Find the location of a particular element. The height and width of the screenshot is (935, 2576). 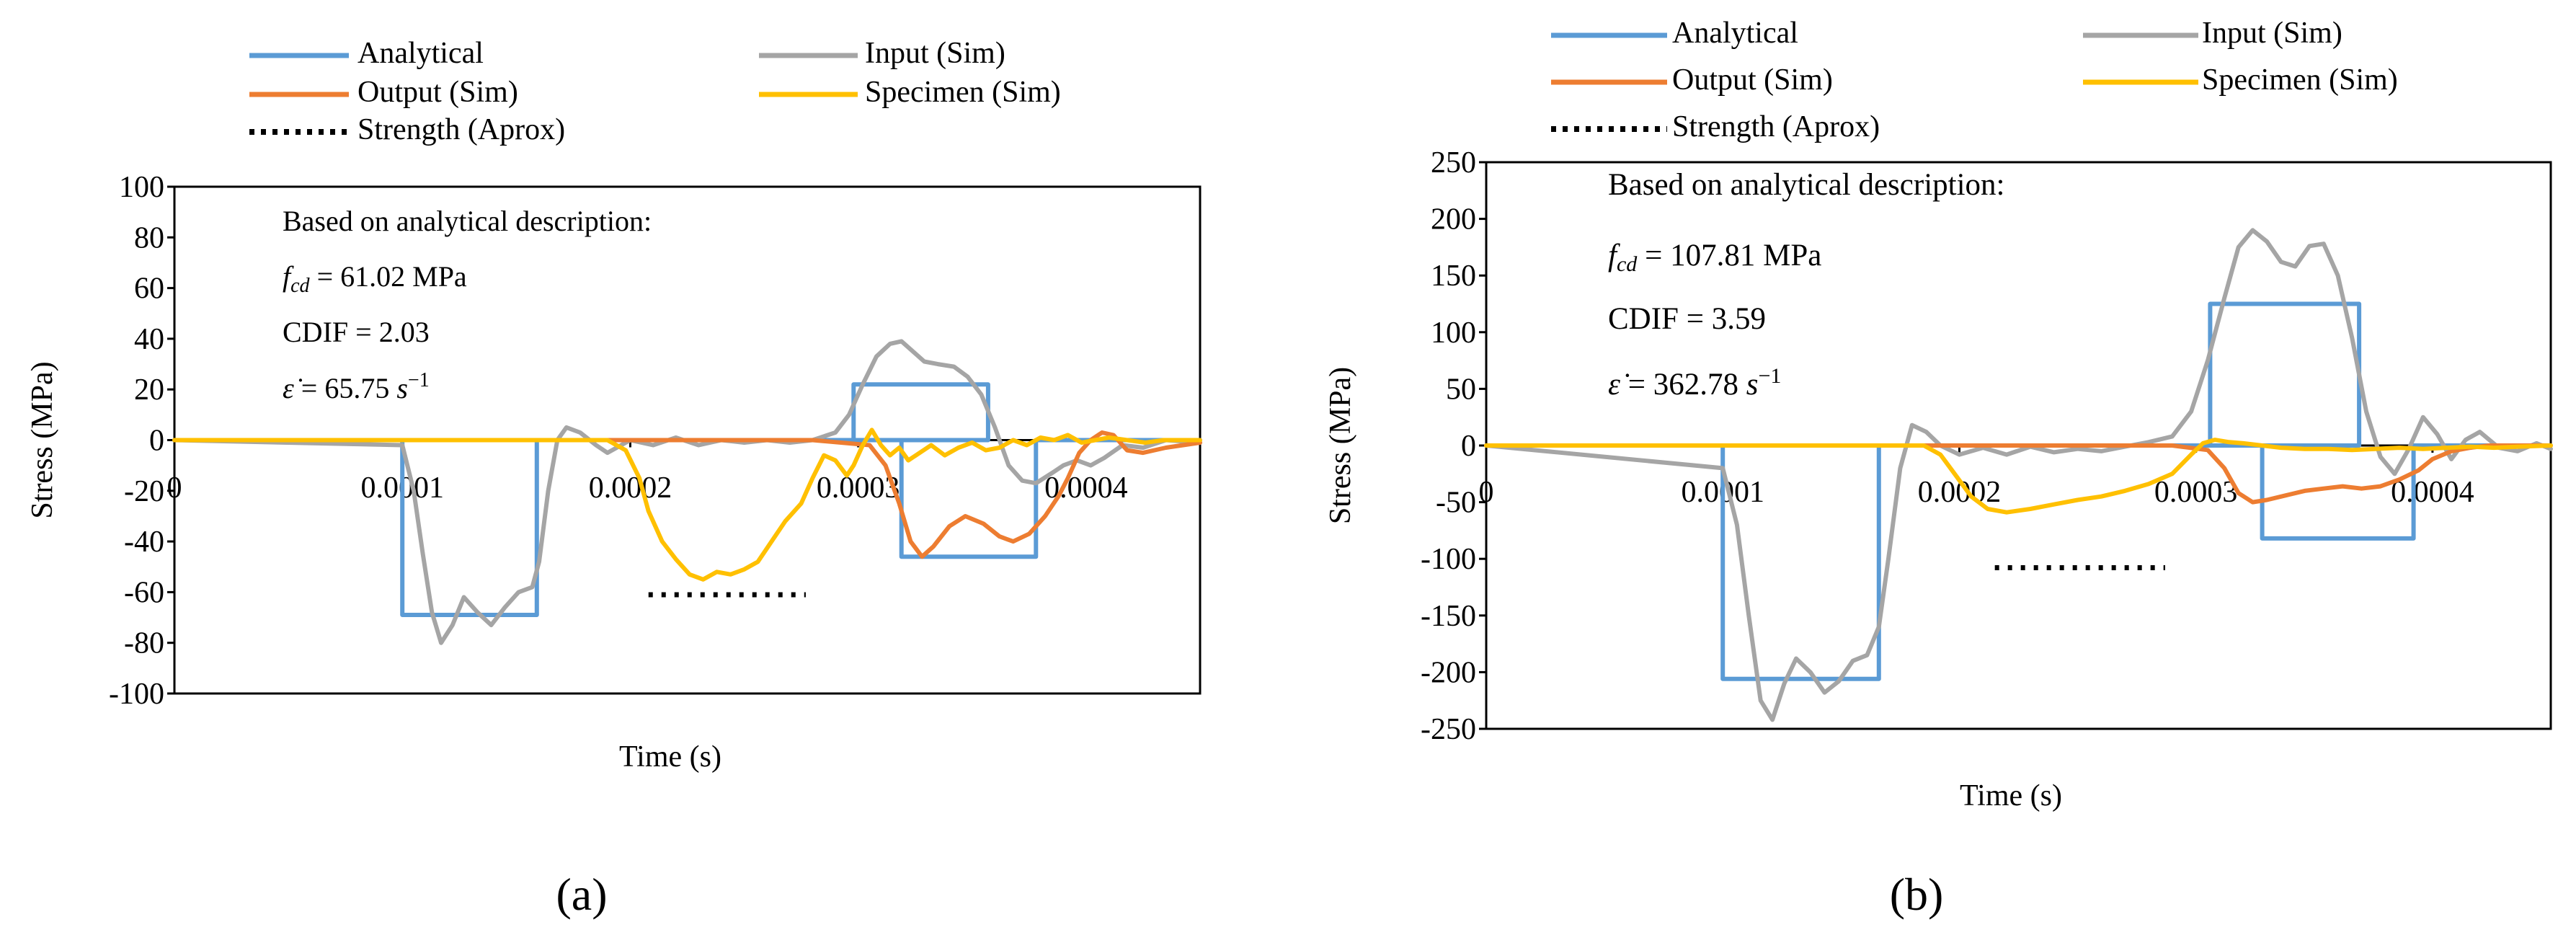

series-line-analytical is located at coordinates (687, 499).